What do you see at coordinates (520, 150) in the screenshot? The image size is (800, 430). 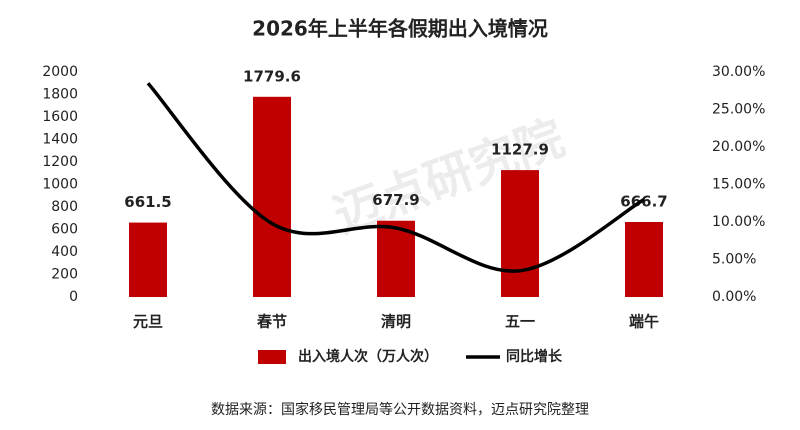 I see `data-label: 1127.9` at bounding box center [520, 150].